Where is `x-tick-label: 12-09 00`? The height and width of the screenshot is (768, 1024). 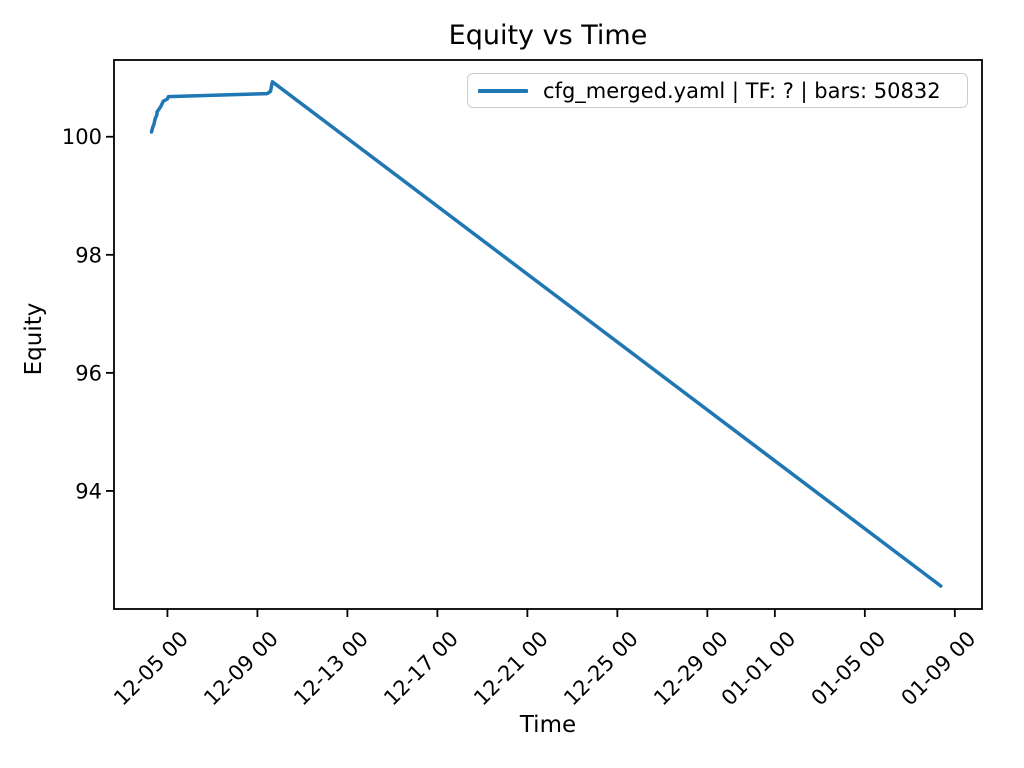 x-tick-label: 12-09 00 is located at coordinates (241, 669).